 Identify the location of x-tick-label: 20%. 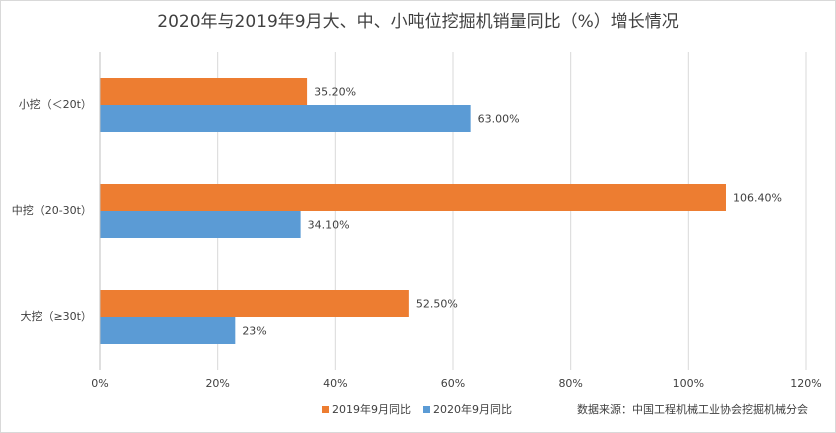
(217, 383).